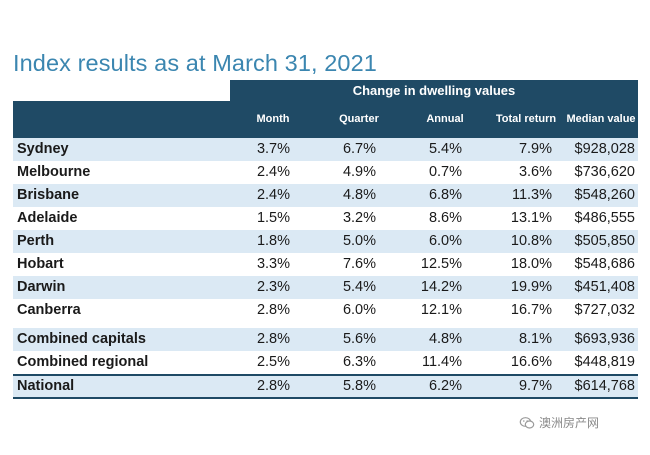  Describe the element at coordinates (359, 149) in the screenshot. I see `cell-quarter: 6.7%` at that location.